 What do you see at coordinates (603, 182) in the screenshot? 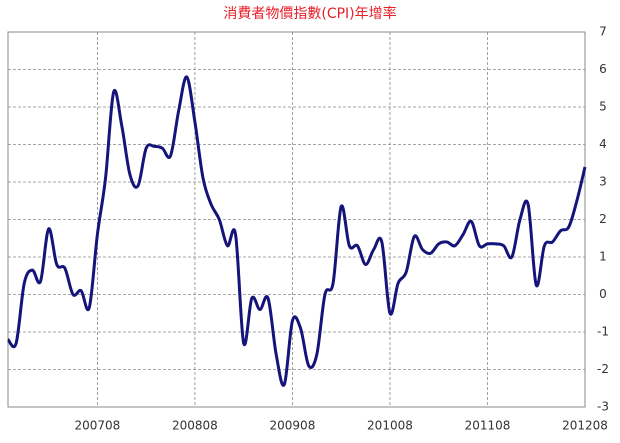
I see `y-tick-label: 3` at bounding box center [603, 182].